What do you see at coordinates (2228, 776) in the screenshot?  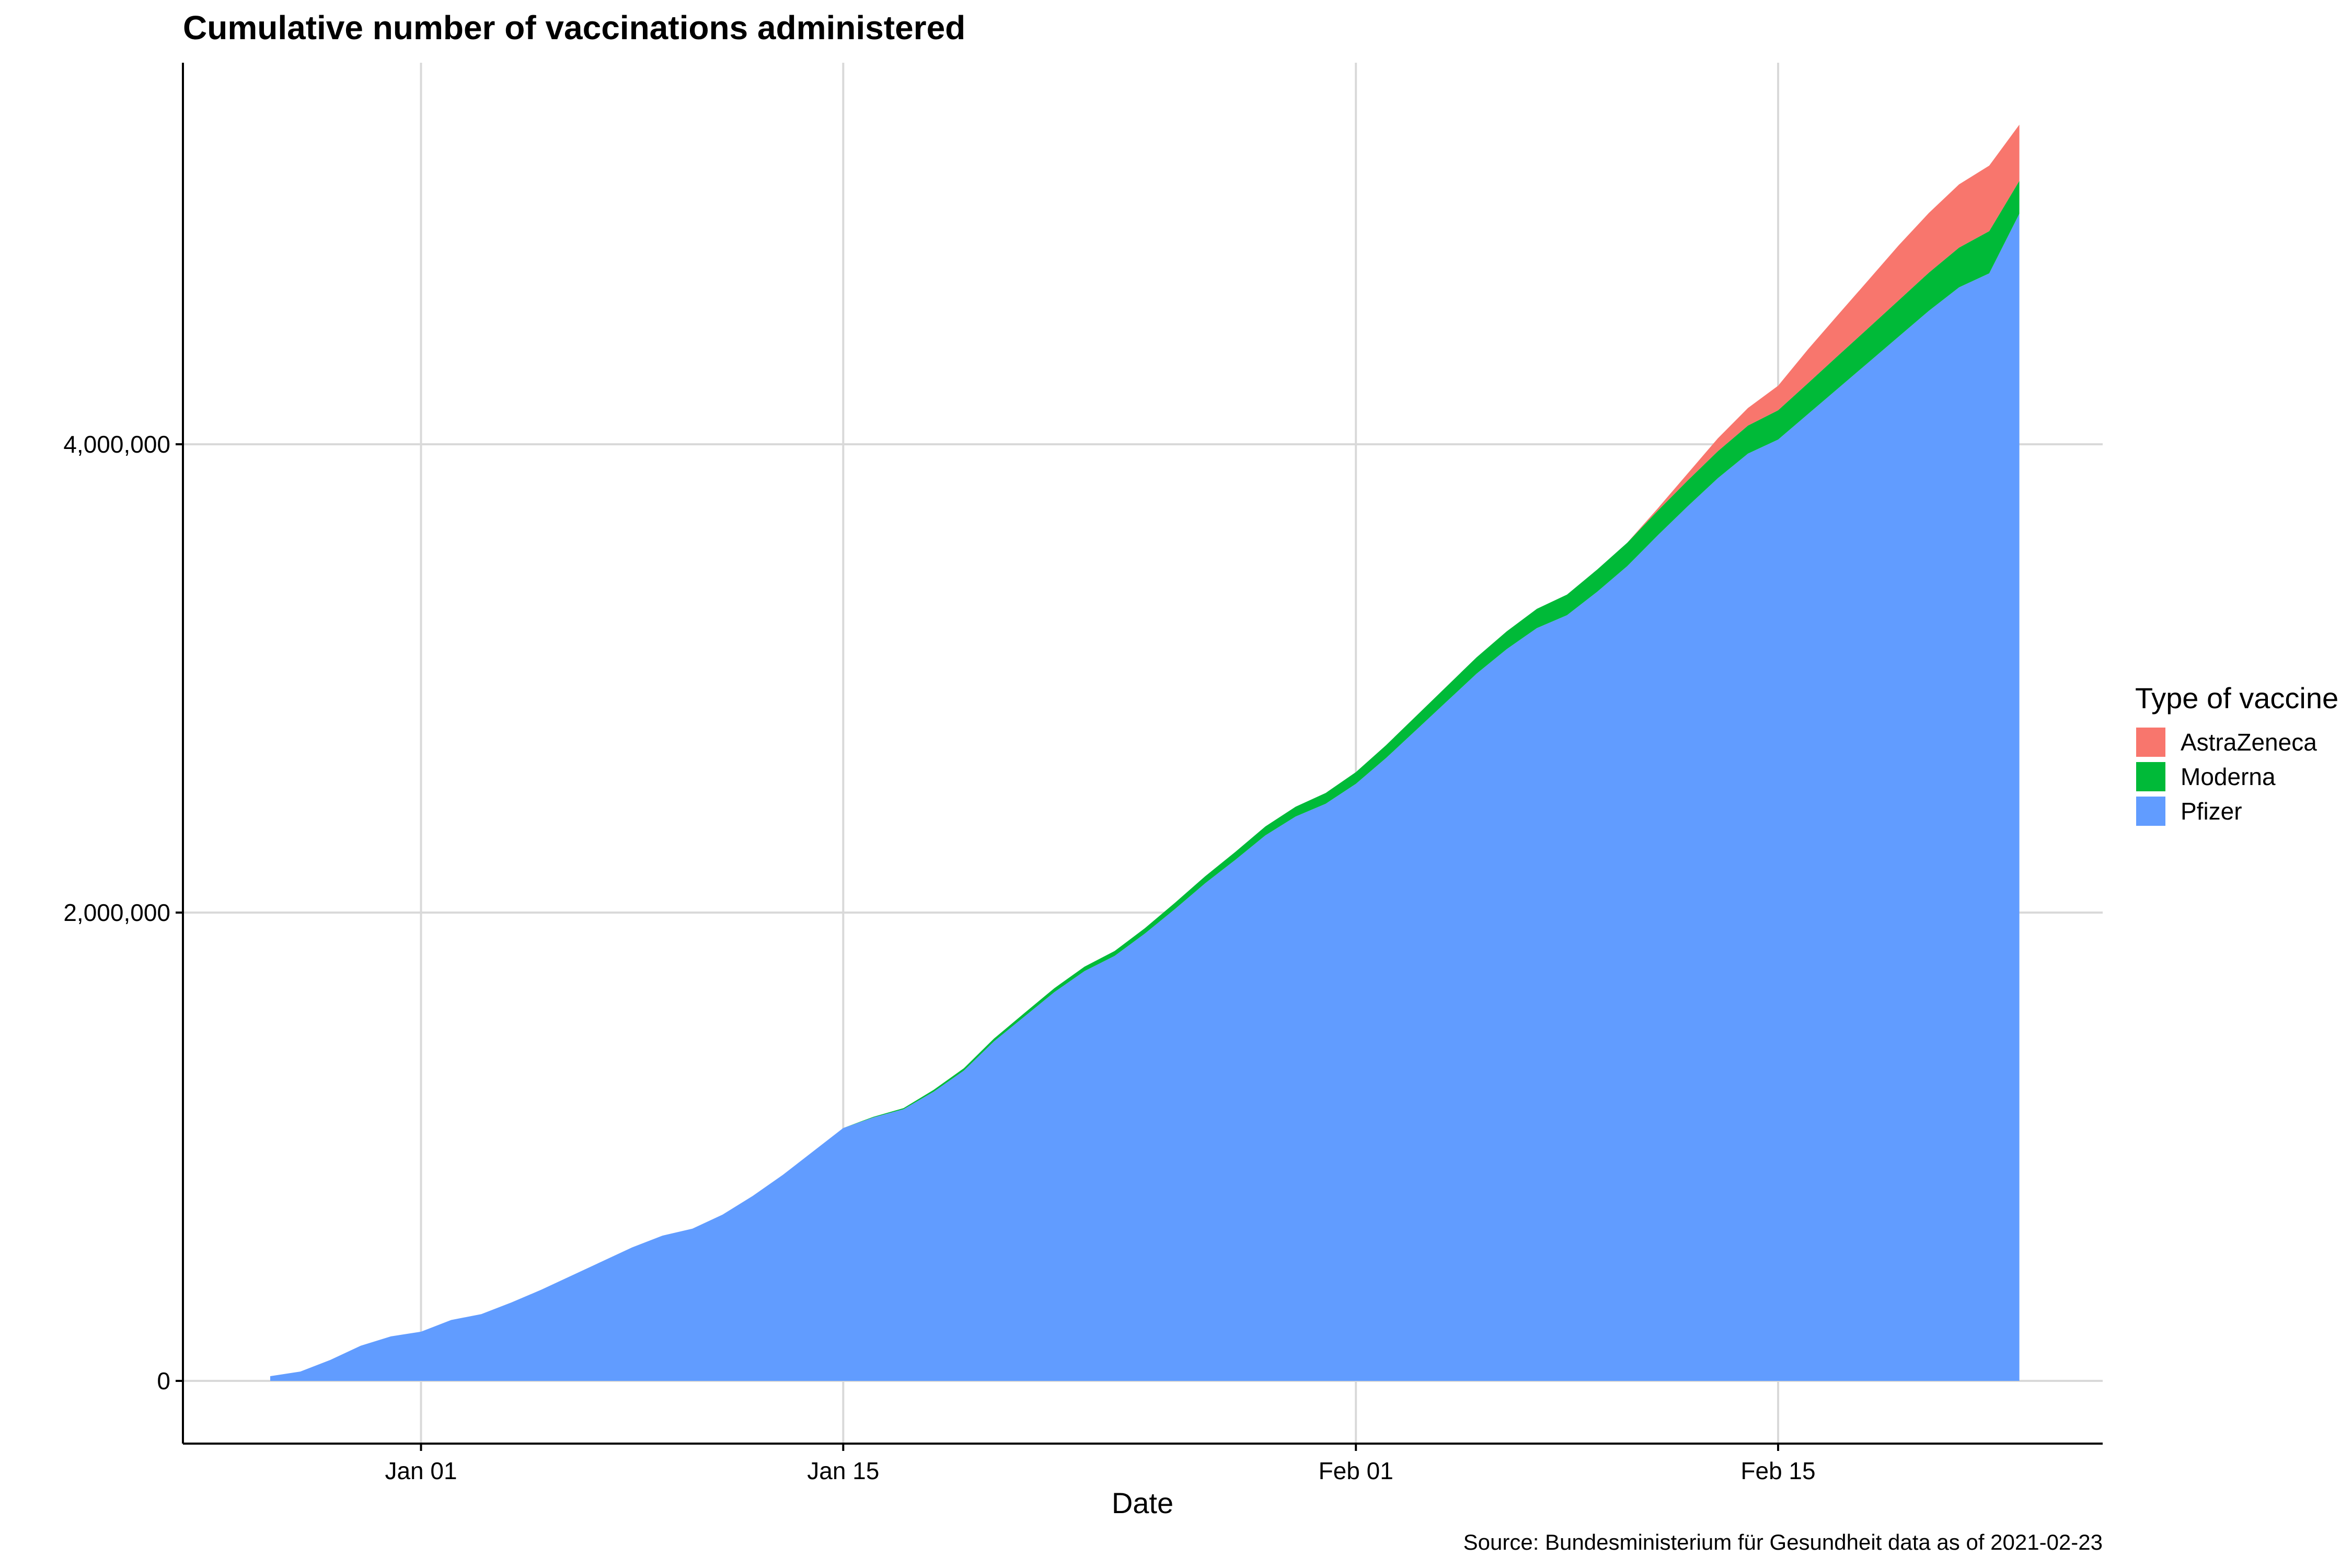 I see `legend-label-moderna: Moderna` at bounding box center [2228, 776].